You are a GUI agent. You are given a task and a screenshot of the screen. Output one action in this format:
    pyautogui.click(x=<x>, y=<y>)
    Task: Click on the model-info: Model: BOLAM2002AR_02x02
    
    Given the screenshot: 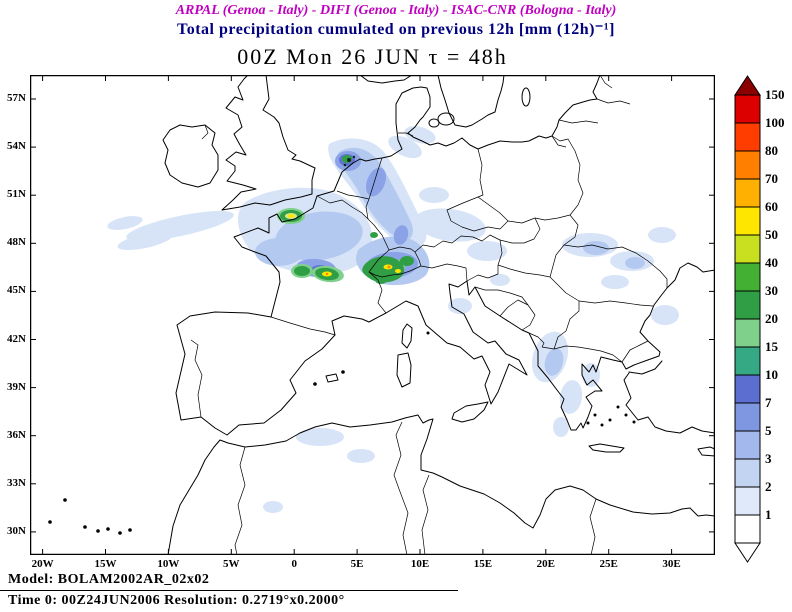 What is the action you would take?
    pyautogui.click(x=109, y=579)
    